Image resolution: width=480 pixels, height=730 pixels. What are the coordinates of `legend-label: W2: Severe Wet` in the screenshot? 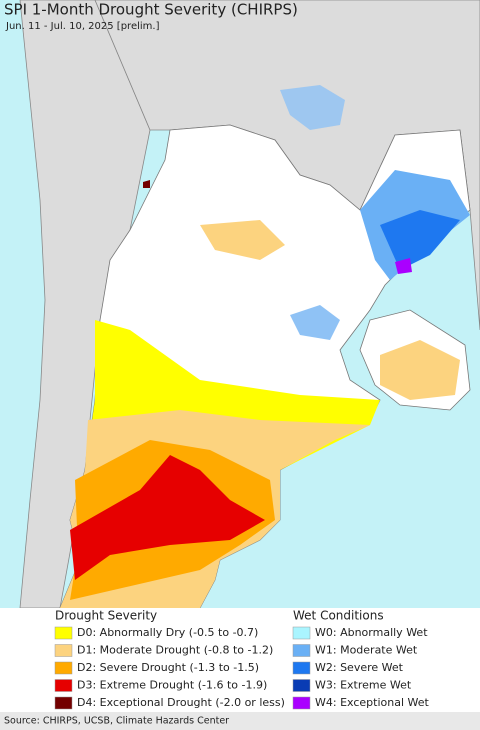 It's located at (359, 667).